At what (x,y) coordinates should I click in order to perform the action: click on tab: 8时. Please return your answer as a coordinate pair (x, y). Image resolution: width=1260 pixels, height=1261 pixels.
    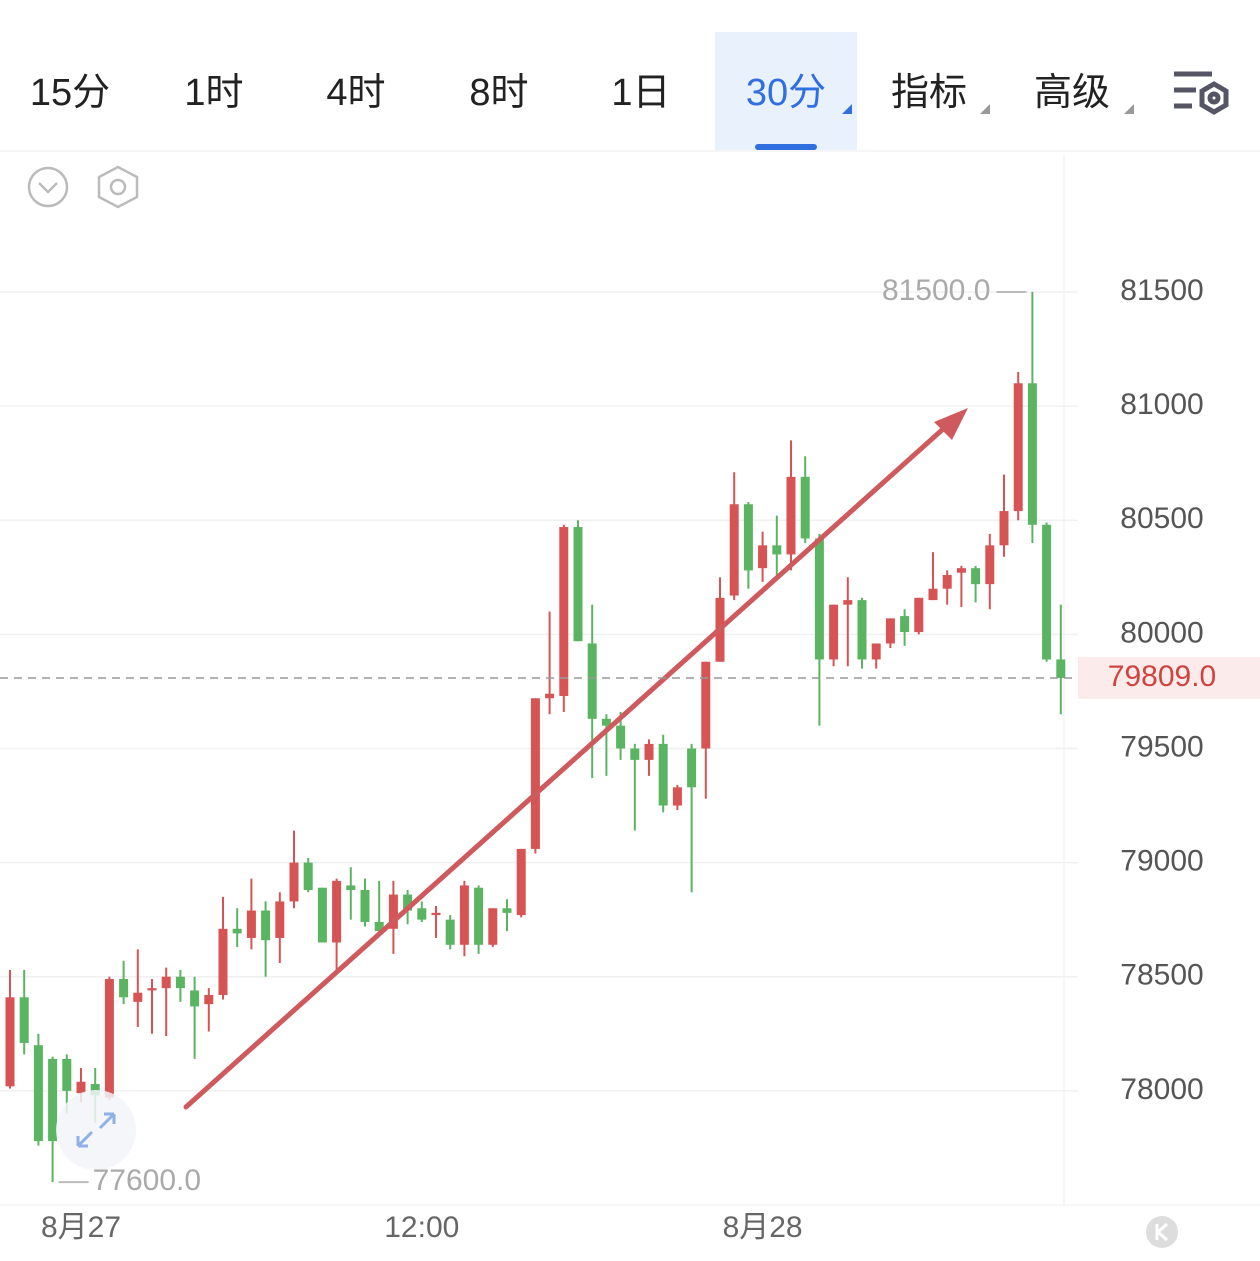
    Looking at the image, I should click on (498, 93).